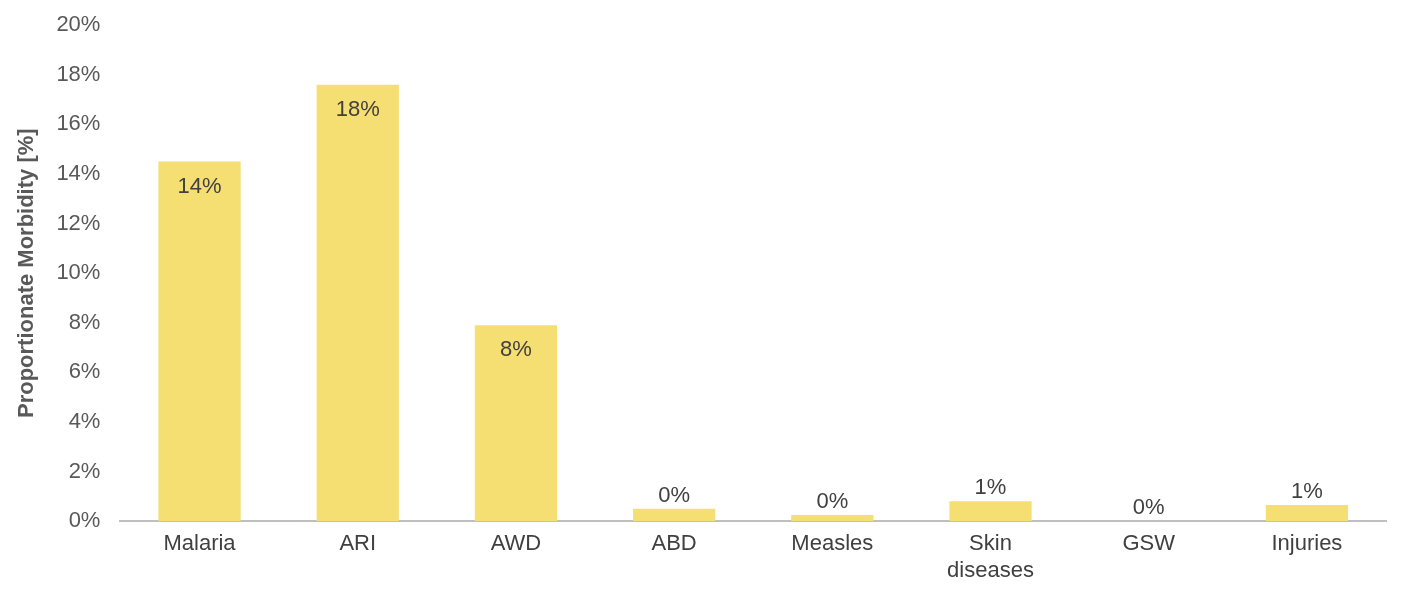 The width and height of the screenshot is (1411, 604). I want to click on y-tick-label: 6%, so click(84, 371).